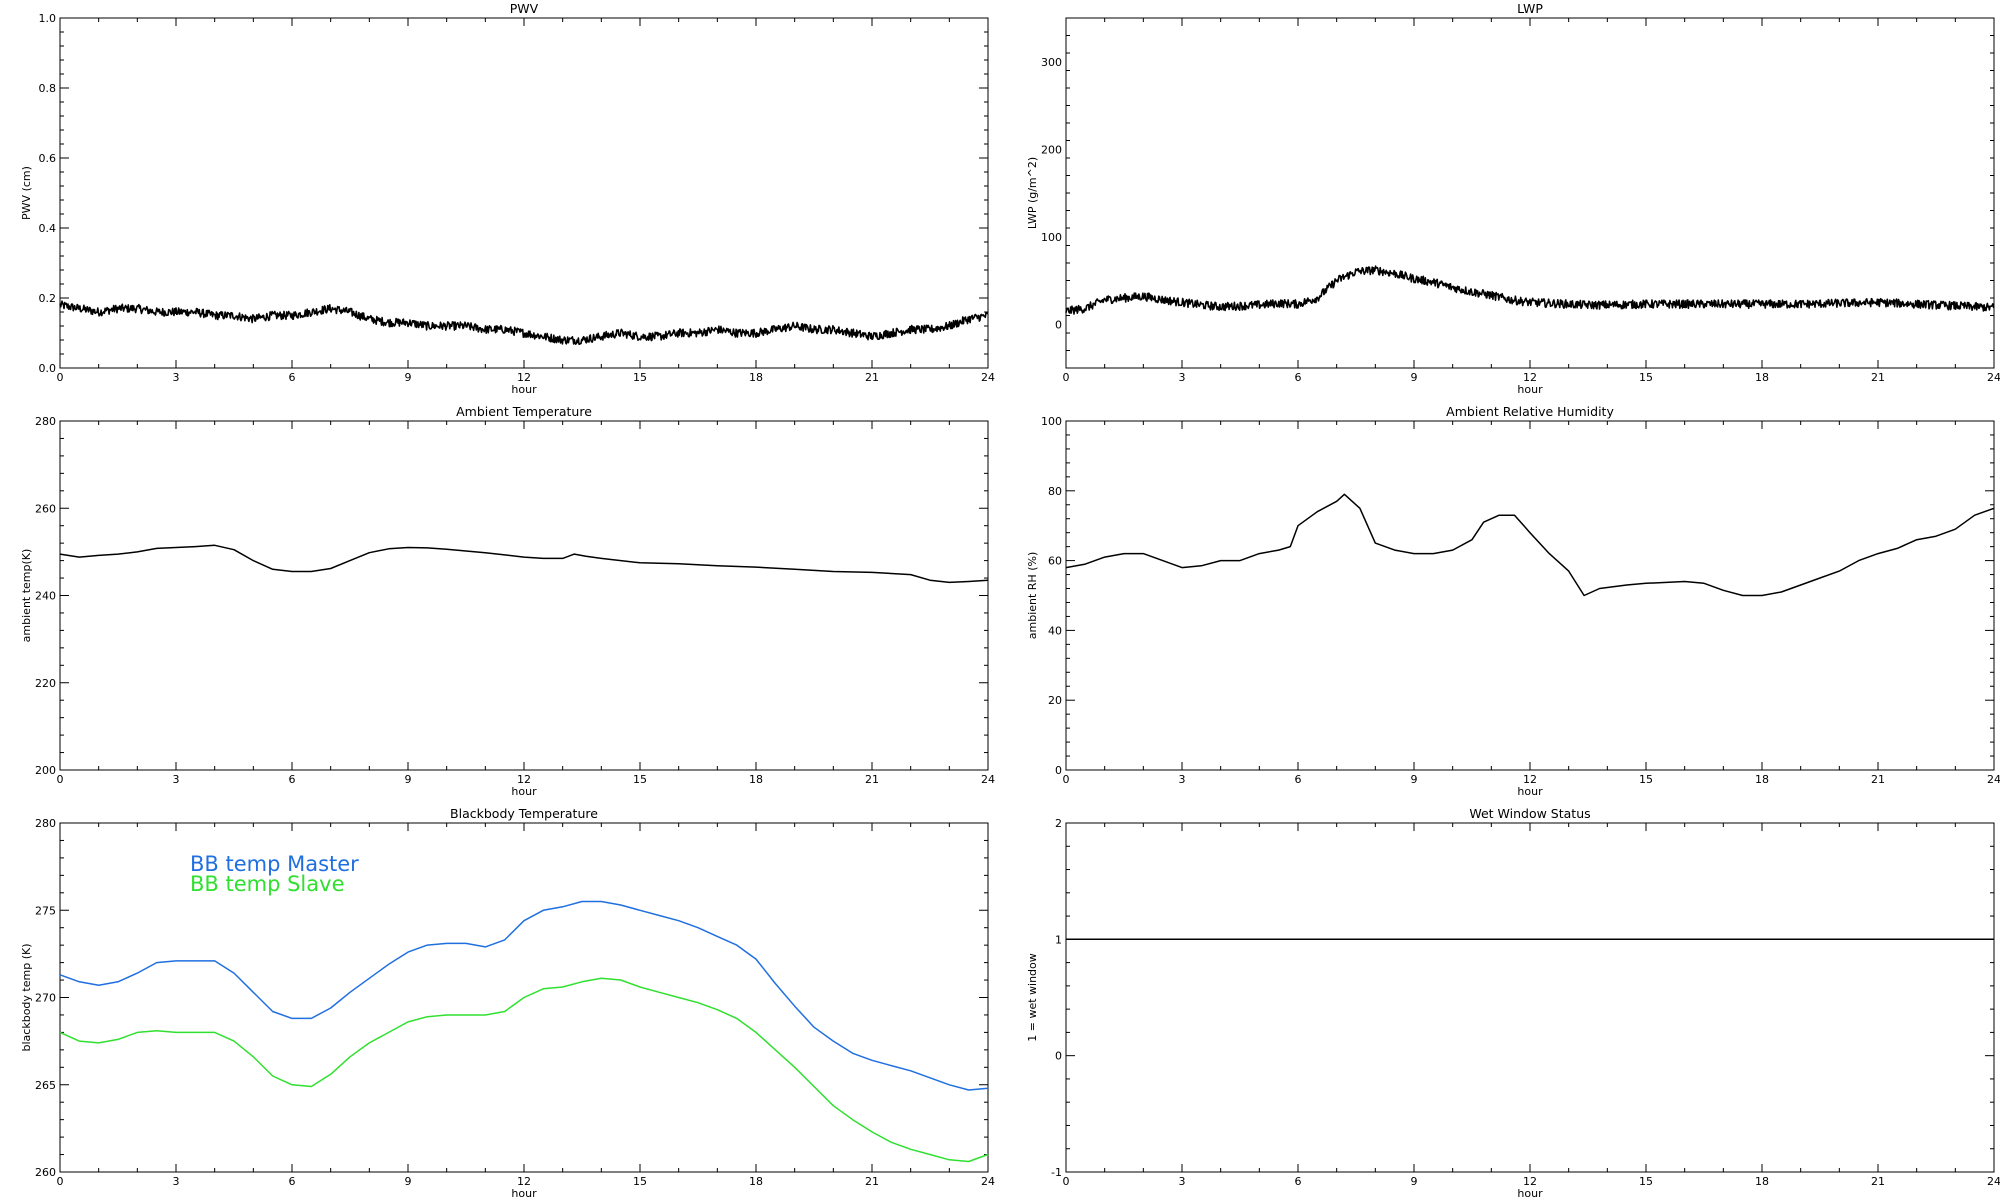 The height and width of the screenshot is (1204, 2000). Describe the element at coordinates (48, 368) in the screenshot. I see `y-tick-label: 0.0` at that location.